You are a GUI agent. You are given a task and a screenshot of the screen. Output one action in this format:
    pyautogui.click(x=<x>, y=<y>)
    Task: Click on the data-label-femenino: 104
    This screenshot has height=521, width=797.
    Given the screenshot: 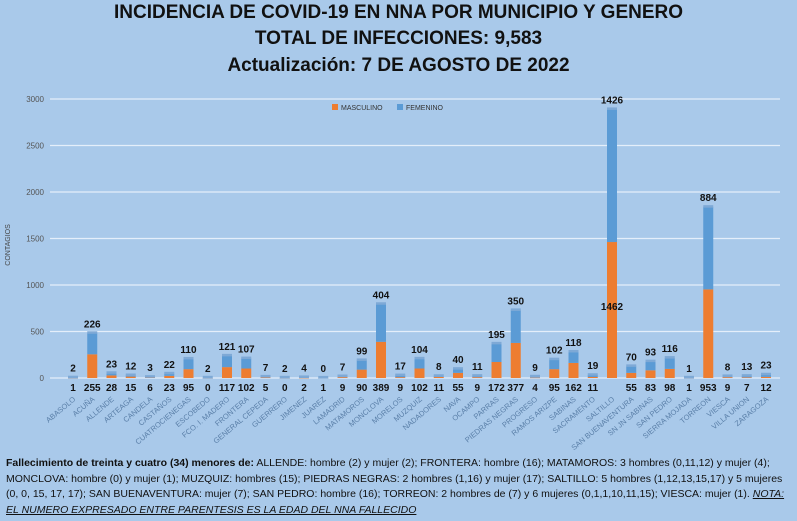 What is the action you would take?
    pyautogui.click(x=419, y=350)
    